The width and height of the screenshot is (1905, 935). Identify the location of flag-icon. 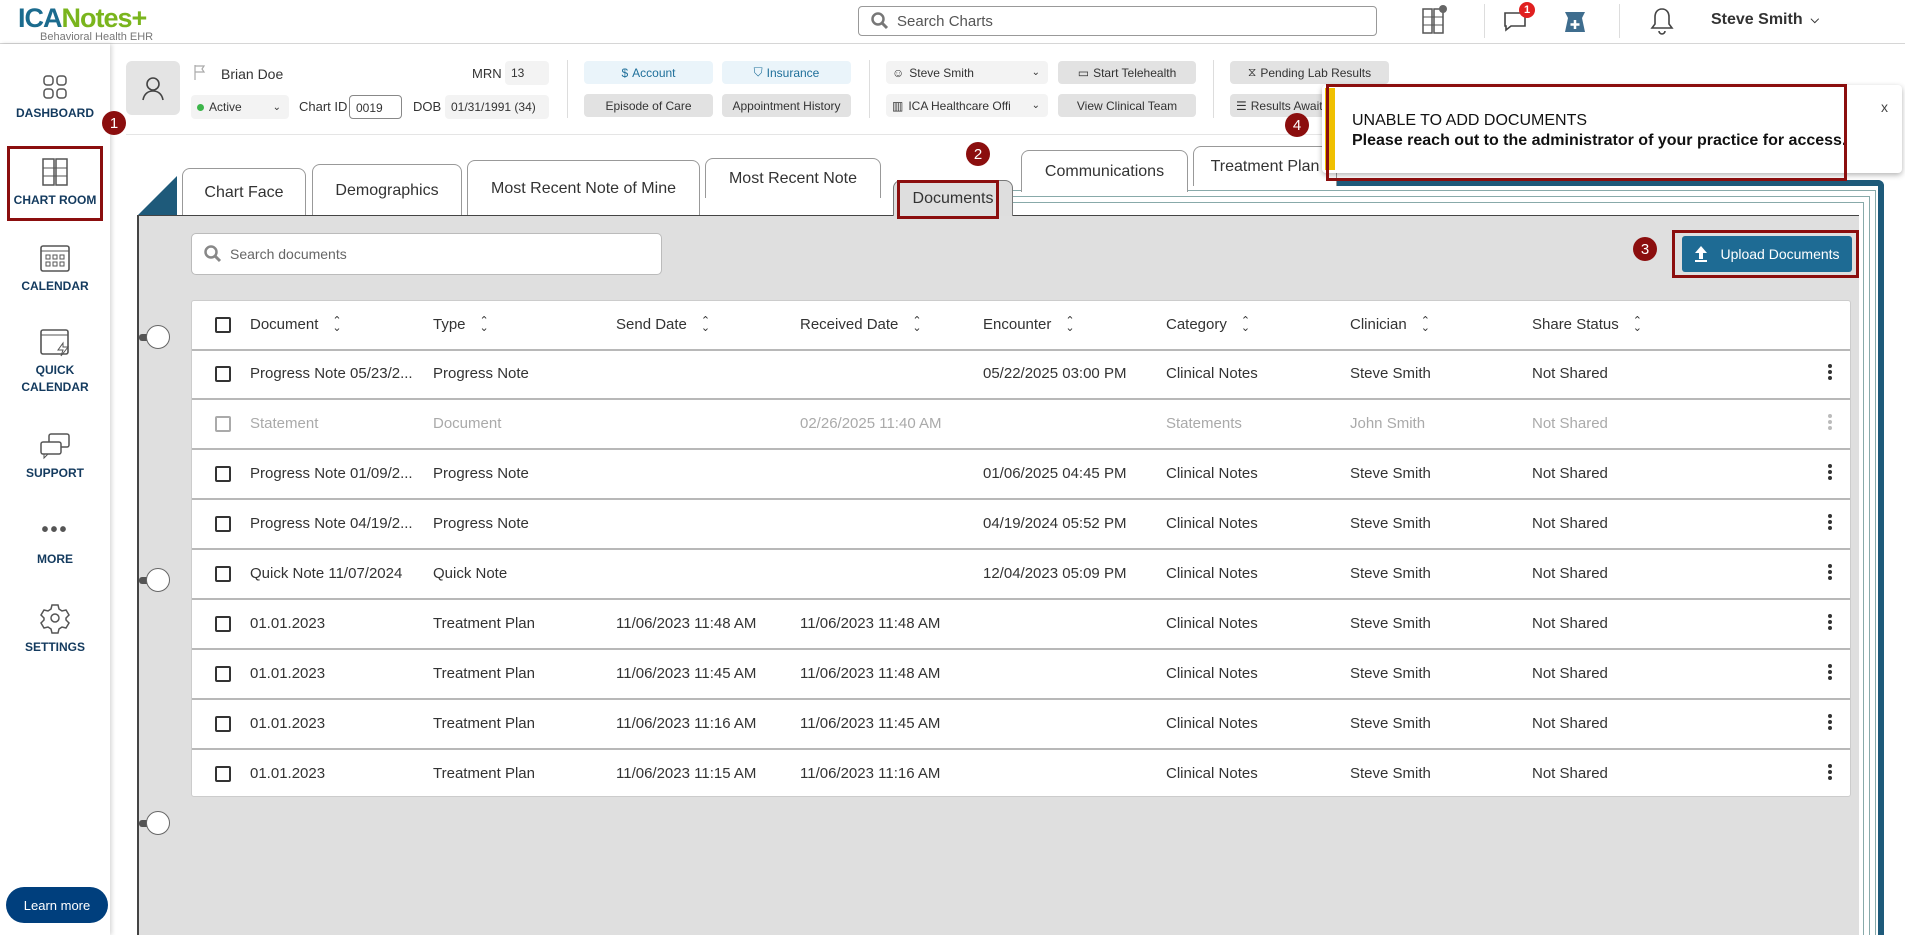
(200, 72).